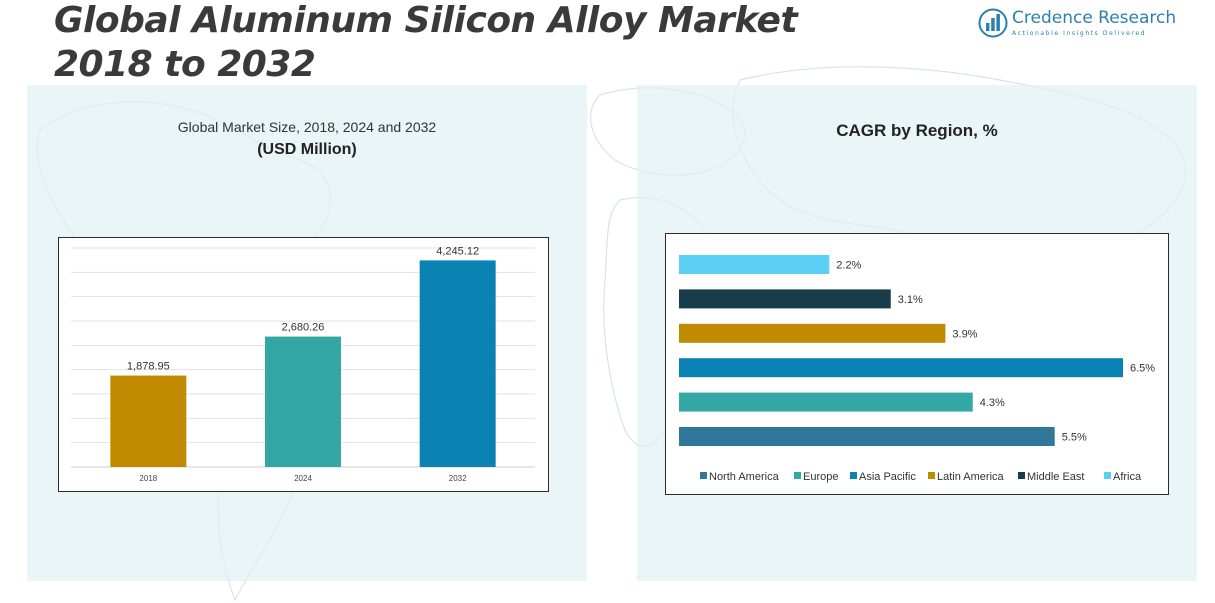 Image resolution: width=1215 pixels, height=603 pixels. Describe the element at coordinates (754, 264) in the screenshot. I see `bar-africa` at that location.